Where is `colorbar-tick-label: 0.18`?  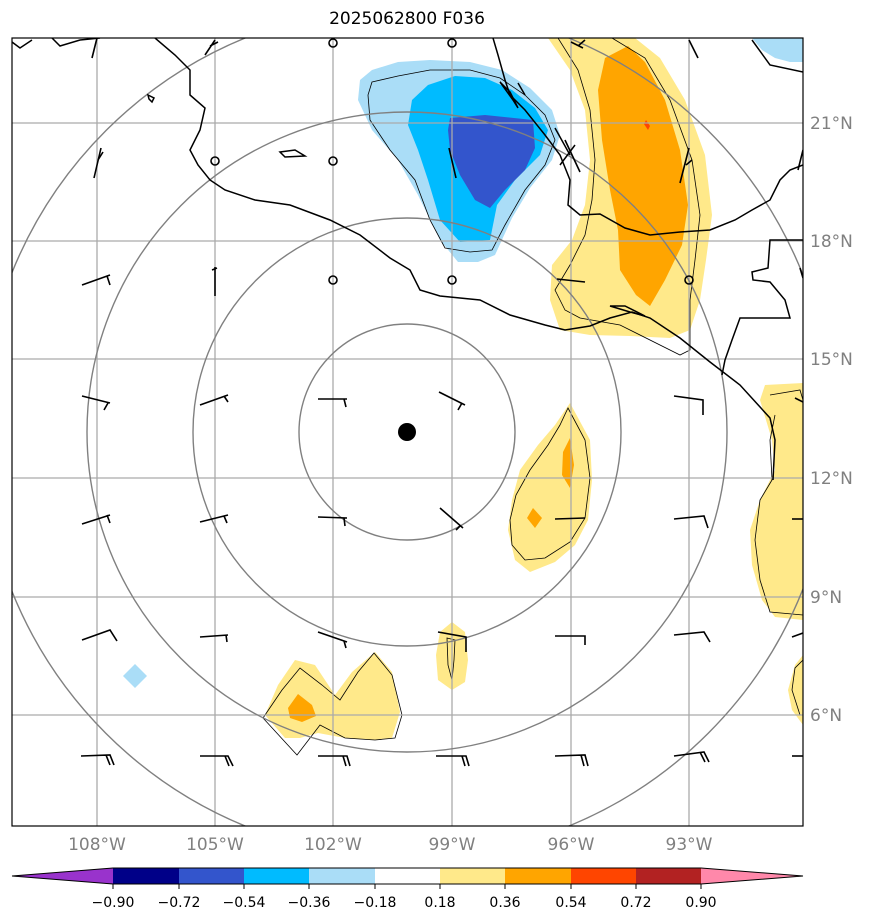
colorbar-tick-label: 0.18 is located at coordinates (439, 903).